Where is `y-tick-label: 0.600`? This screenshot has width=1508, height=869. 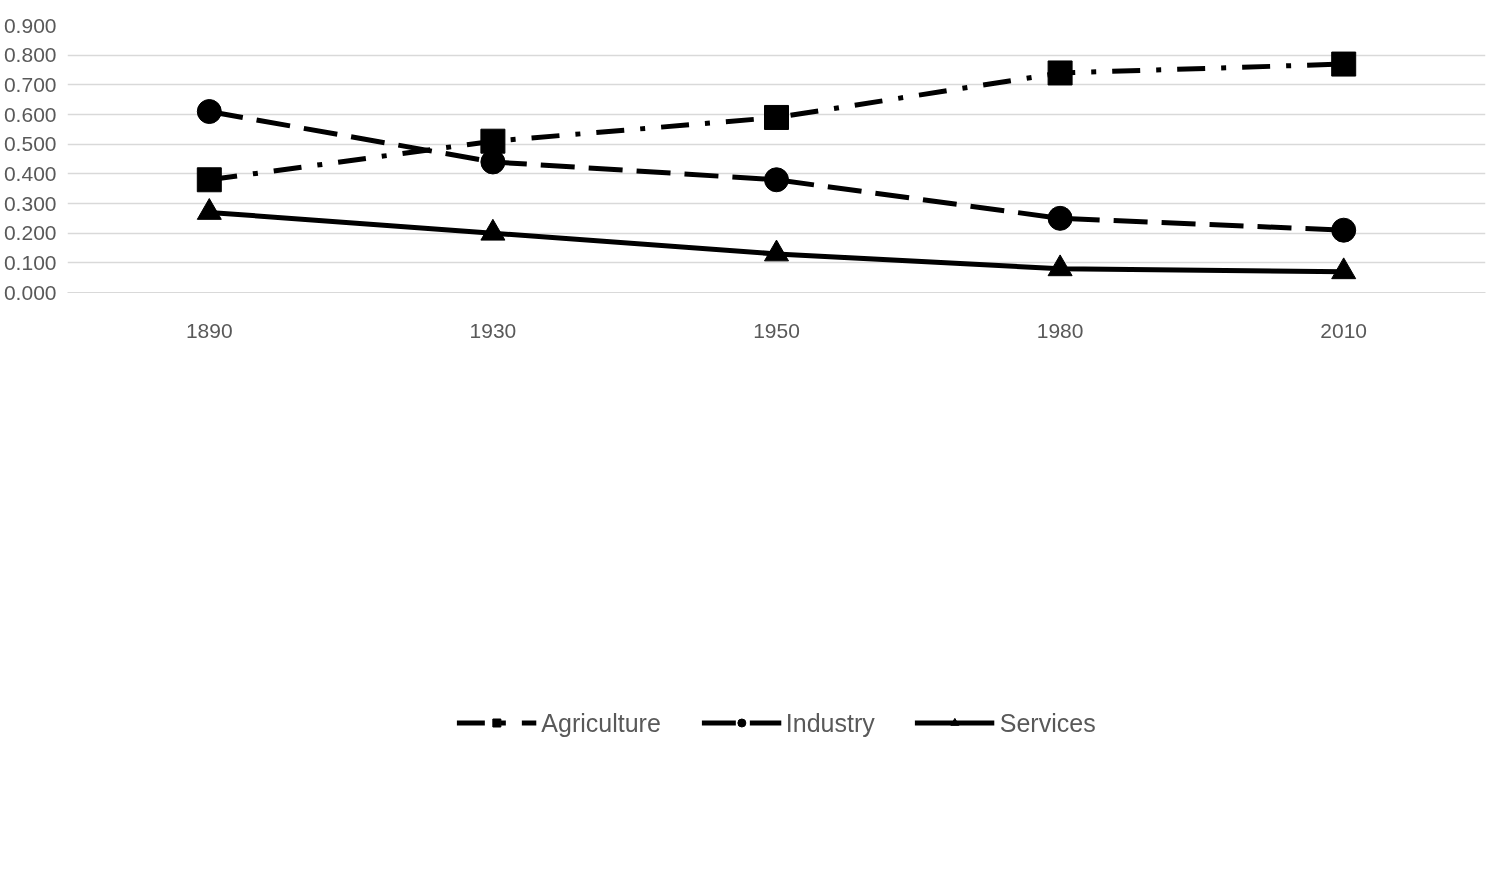
y-tick-label: 0.600 is located at coordinates (30, 114).